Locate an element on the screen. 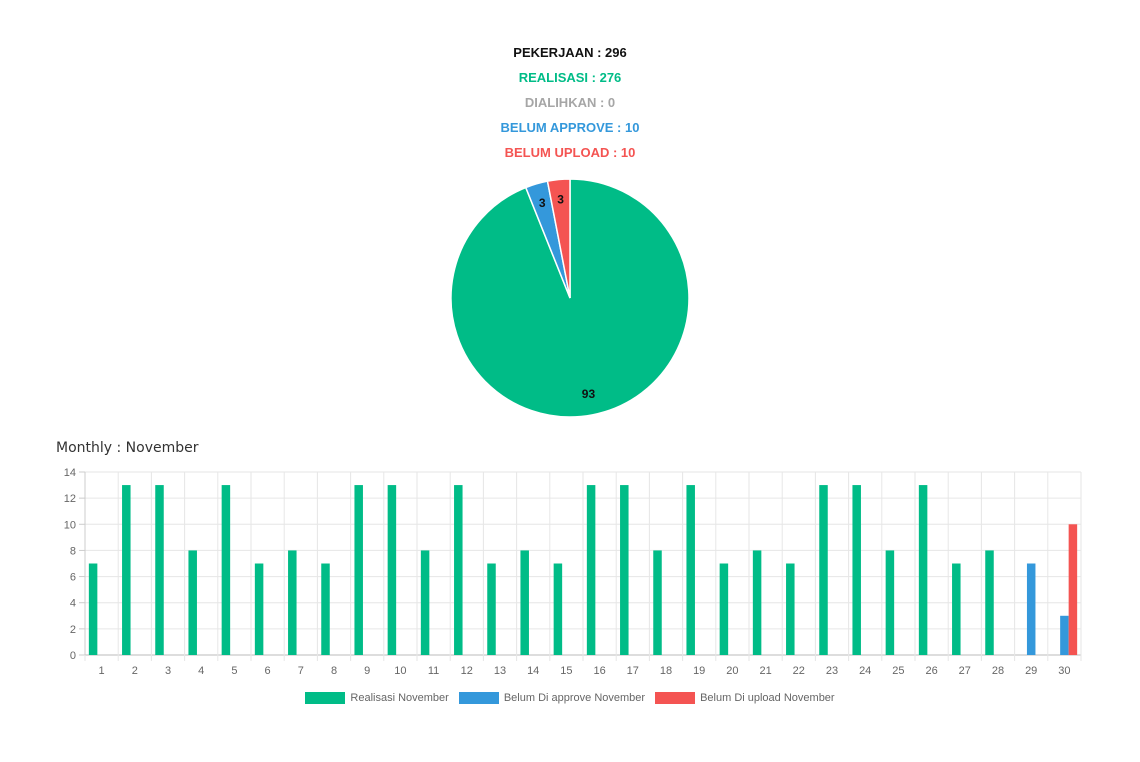 The image size is (1140, 762). x-tick-label: 24 is located at coordinates (865, 671).